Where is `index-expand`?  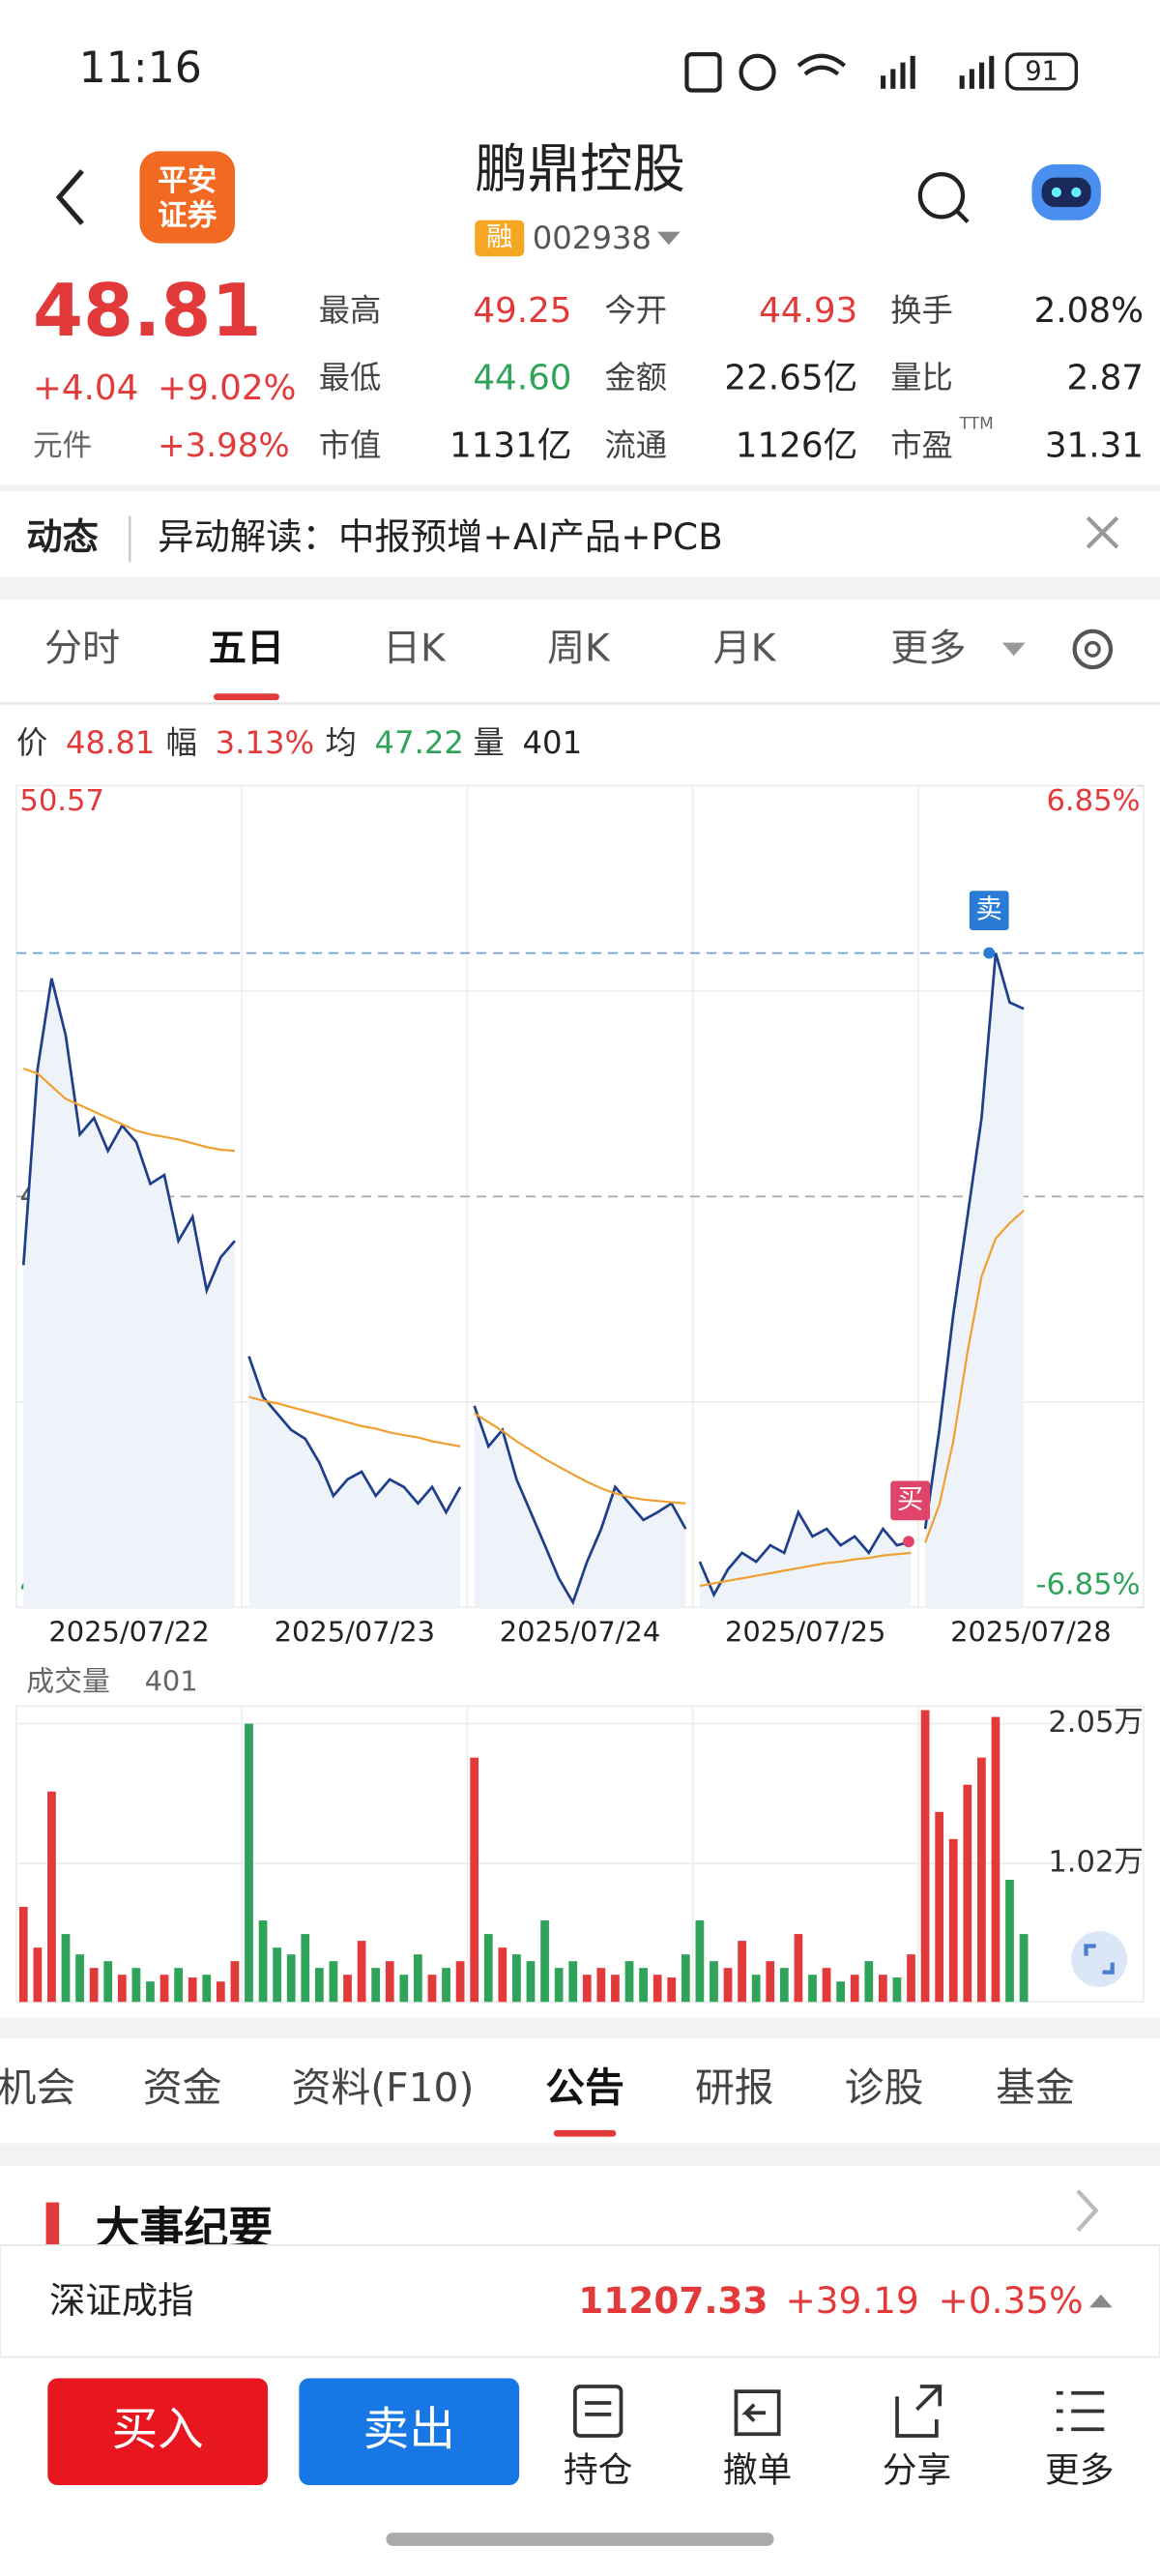 index-expand is located at coordinates (1100, 2301).